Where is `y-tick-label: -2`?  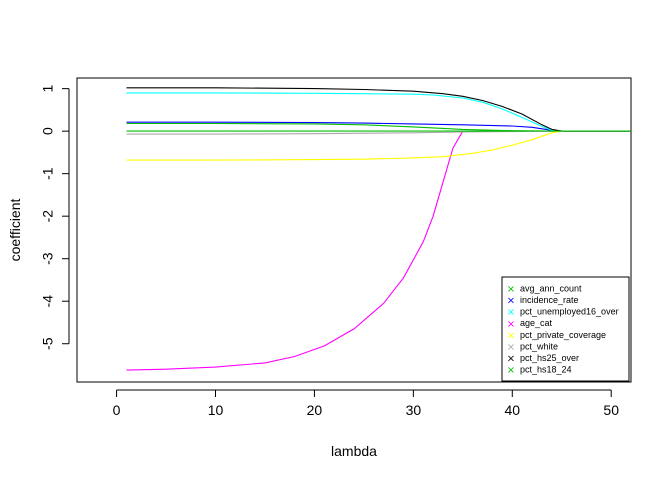 y-tick-label: -2 is located at coordinates (48, 216).